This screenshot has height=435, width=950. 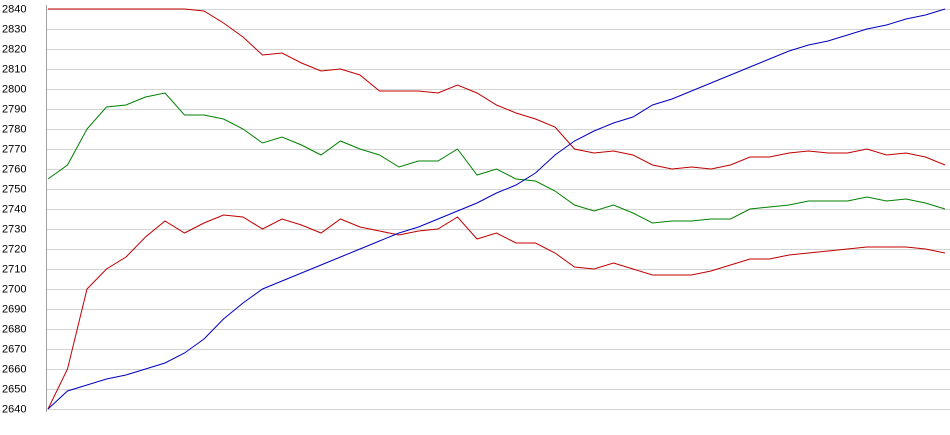 What do you see at coordinates (14, 129) in the screenshot?
I see `y-tick-label: 2780` at bounding box center [14, 129].